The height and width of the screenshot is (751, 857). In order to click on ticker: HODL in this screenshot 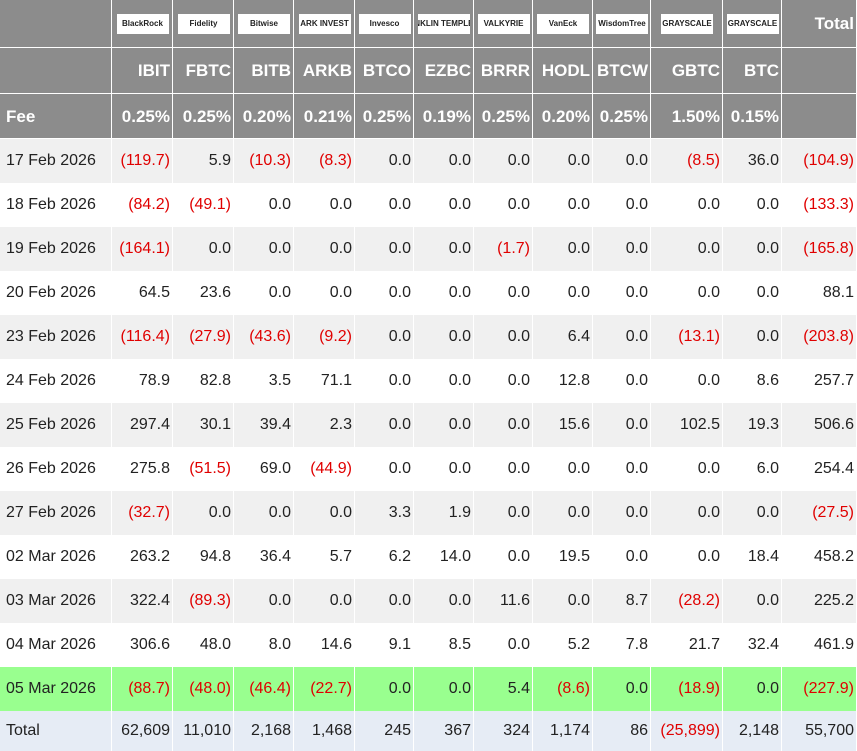, I will do `click(563, 71)`.